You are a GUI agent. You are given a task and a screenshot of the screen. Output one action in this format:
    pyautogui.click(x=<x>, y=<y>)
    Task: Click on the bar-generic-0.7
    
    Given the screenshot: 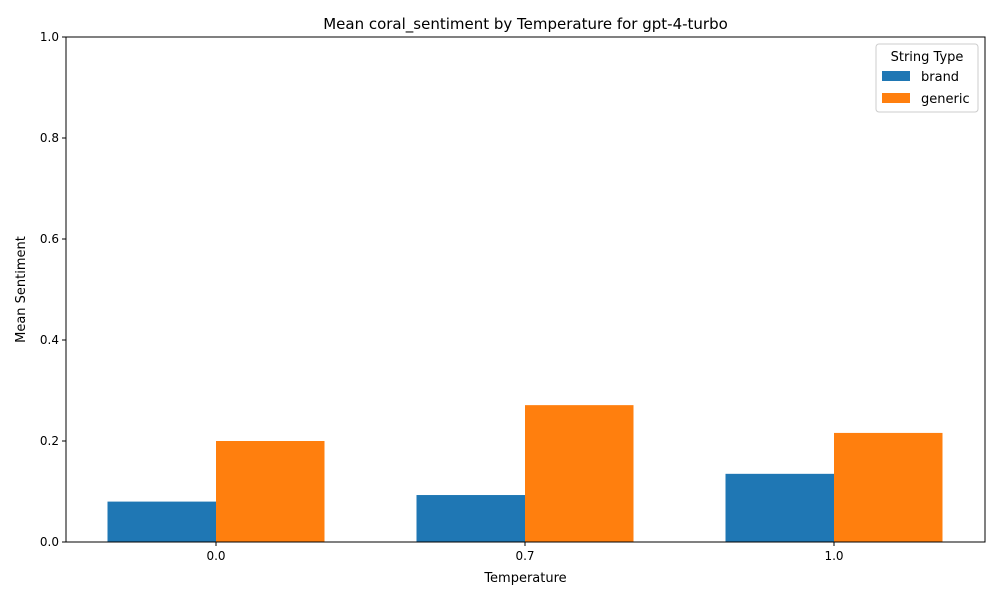 What is the action you would take?
    pyautogui.click(x=579, y=473)
    